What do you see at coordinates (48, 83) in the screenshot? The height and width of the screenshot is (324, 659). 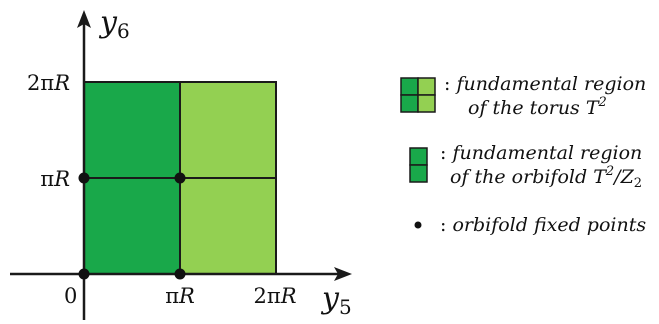 I see `tick-label-y-2pi-r: 2πR` at bounding box center [48, 83].